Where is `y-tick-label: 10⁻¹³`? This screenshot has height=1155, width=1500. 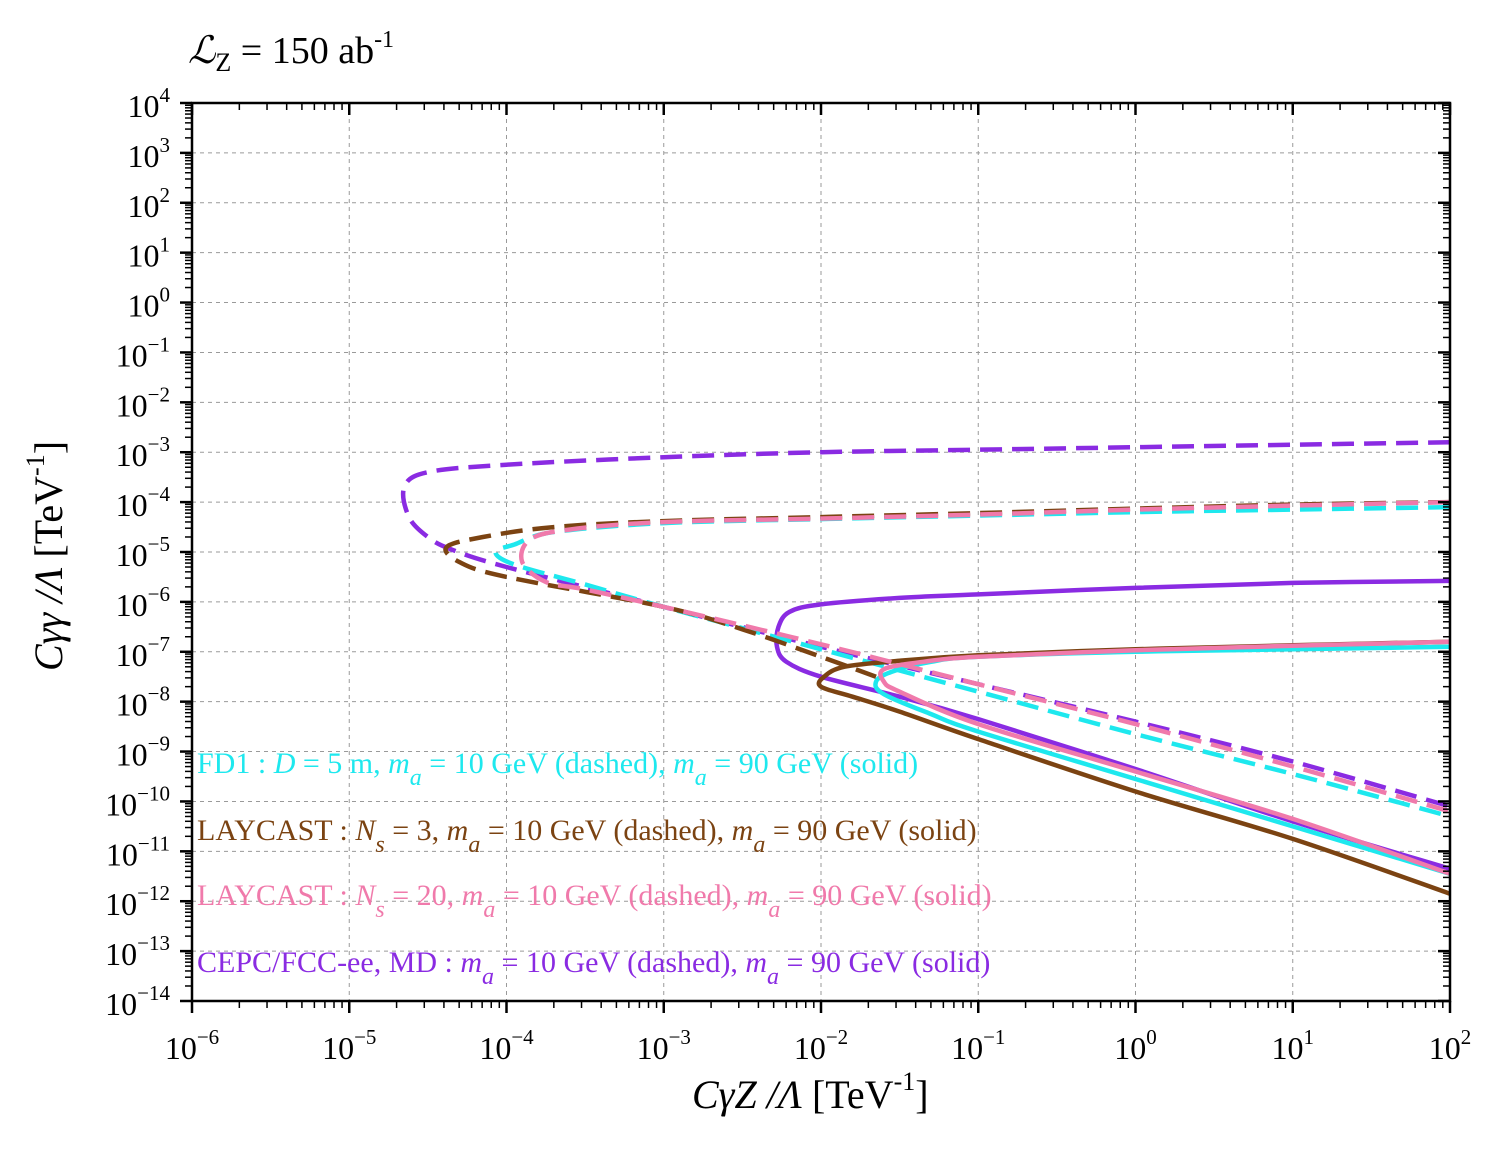 y-tick-label: 10⁻¹³ is located at coordinates (137, 951).